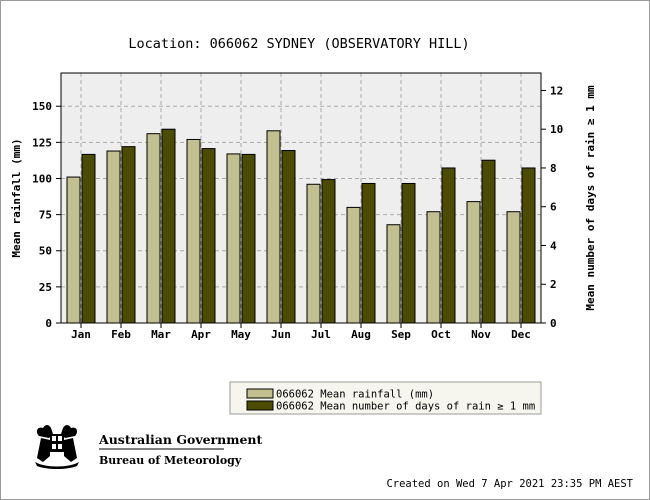 Image resolution: width=650 pixels, height=500 pixels. Describe the element at coordinates (241, 334) in the screenshot. I see `x-tick-label: May` at that location.